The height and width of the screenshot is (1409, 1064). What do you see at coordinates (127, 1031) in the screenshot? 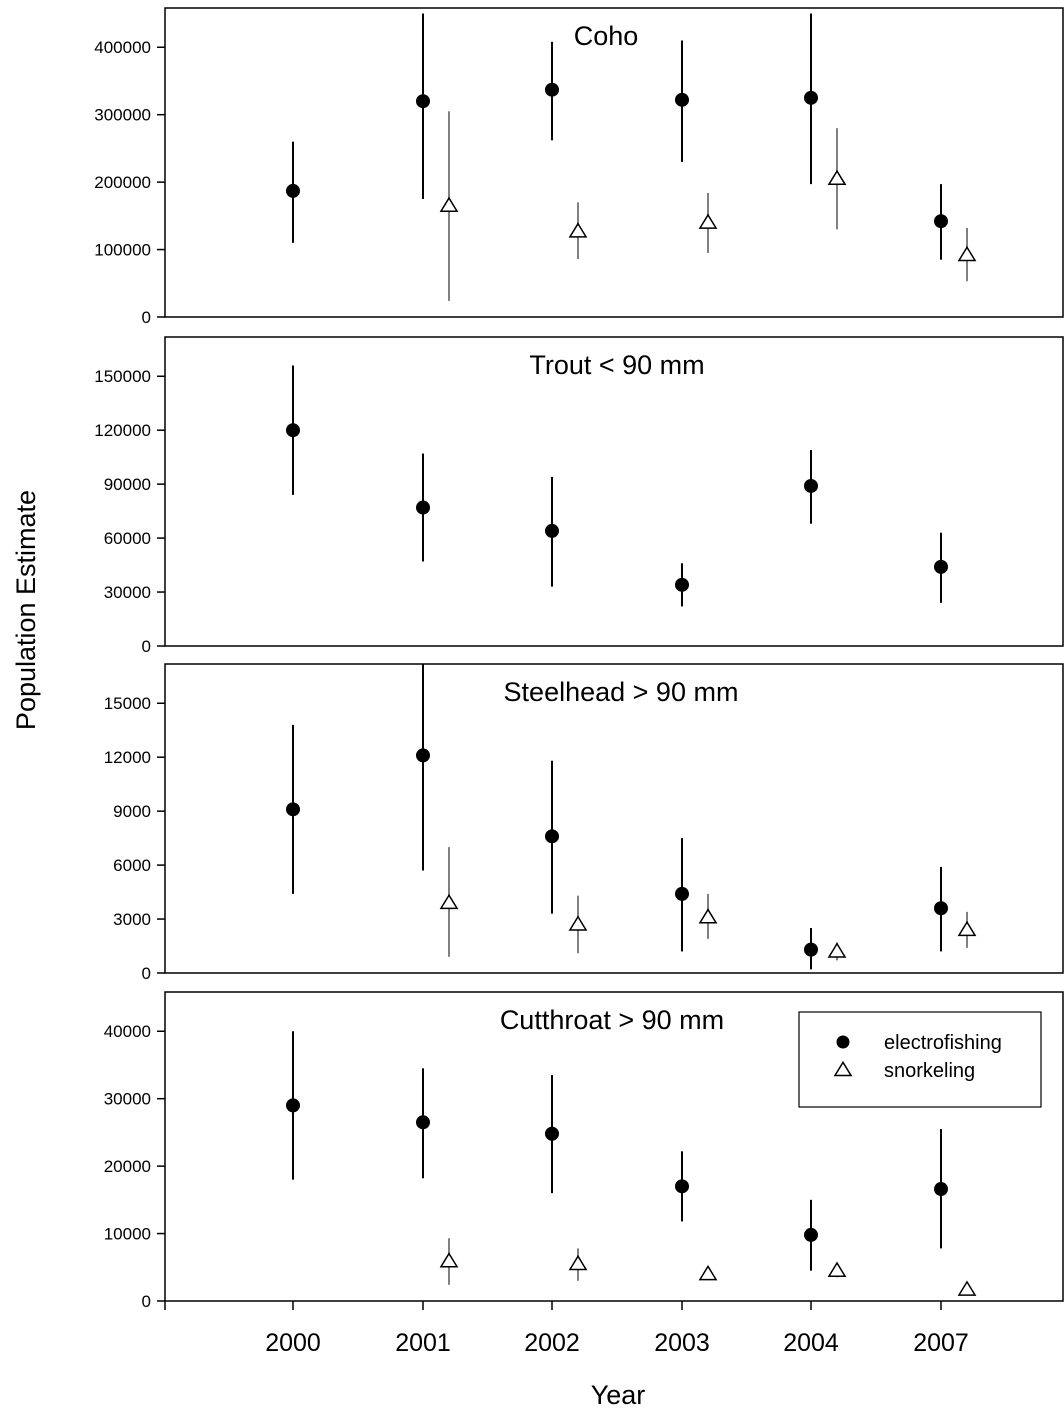
I see `y-tick-label: 40000` at bounding box center [127, 1031].